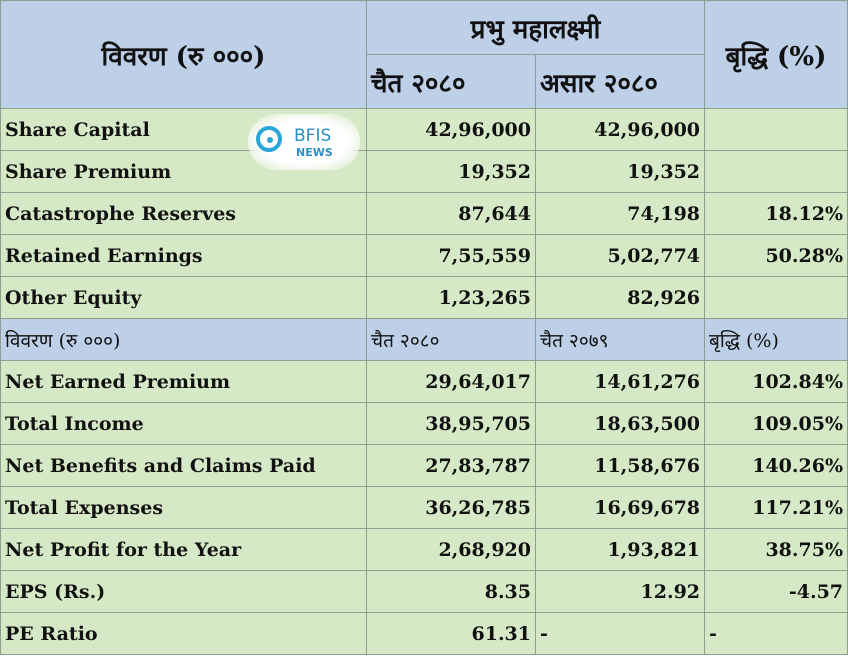 The width and height of the screenshot is (848, 656). What do you see at coordinates (776, 213) in the screenshot?
I see `growth-value: 18.12%` at bounding box center [776, 213].